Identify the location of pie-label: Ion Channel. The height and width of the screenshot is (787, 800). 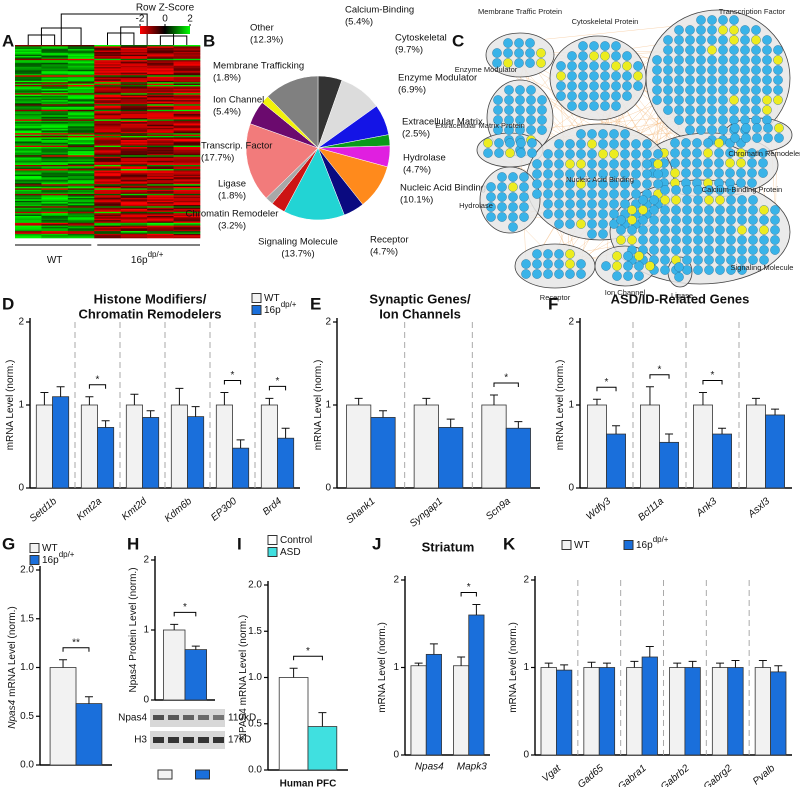
(238, 100).